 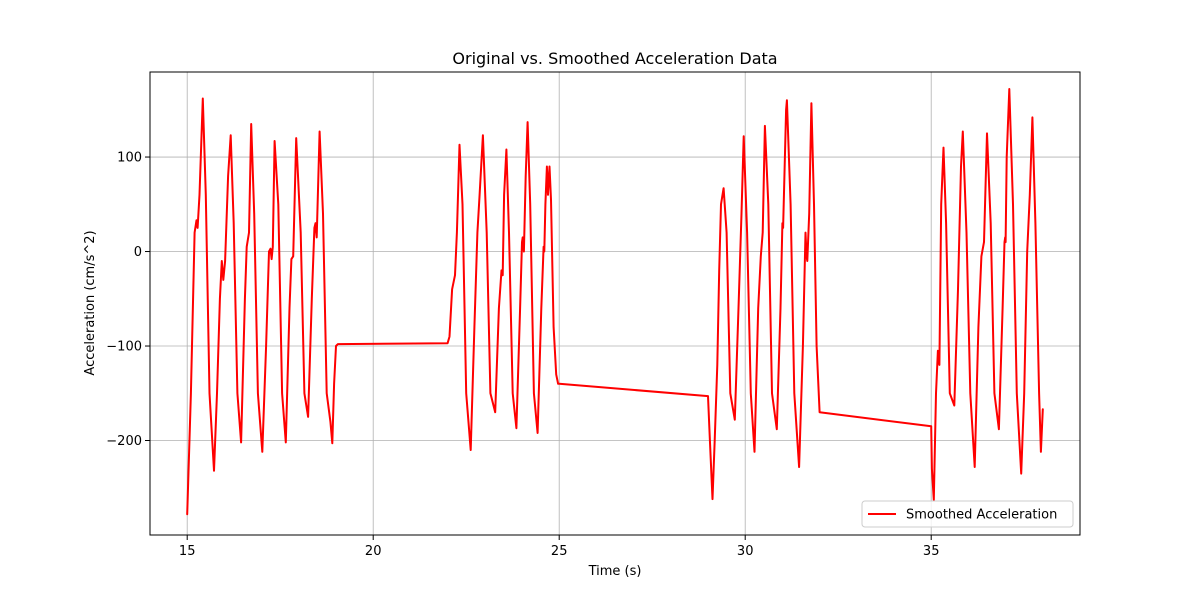 What do you see at coordinates (559, 551) in the screenshot?
I see `x-tick-label: 25` at bounding box center [559, 551].